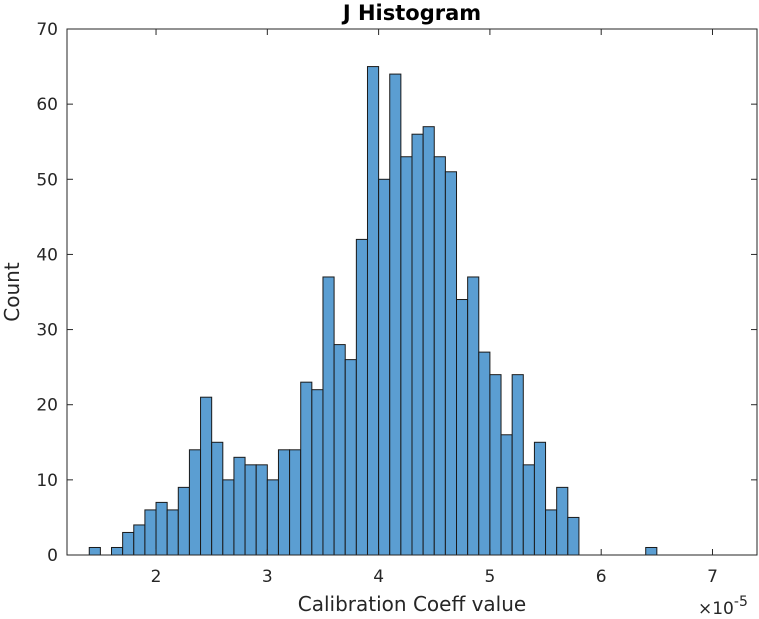  Describe the element at coordinates (12, 292) in the screenshot. I see `y-axis-label: Count` at that location.